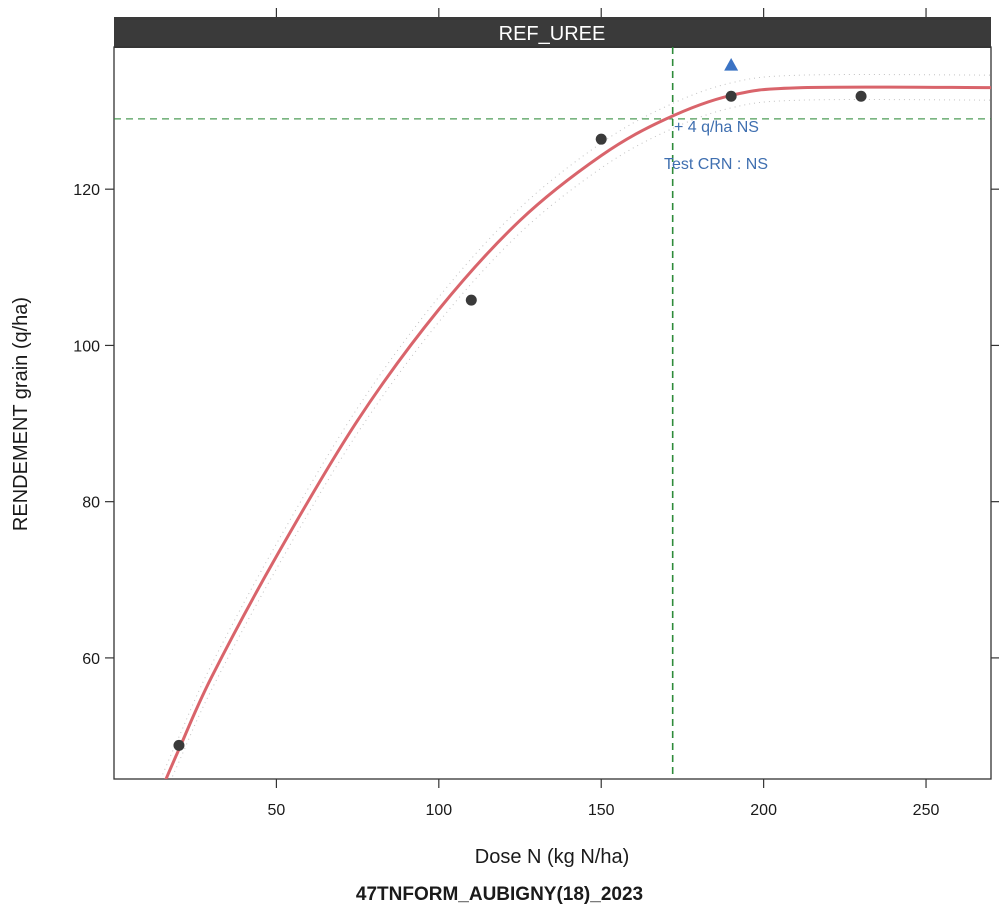 The height and width of the screenshot is (915, 999). I want to click on y-axis-title: RENDEMENT grain (q/ha), so click(21, 414).